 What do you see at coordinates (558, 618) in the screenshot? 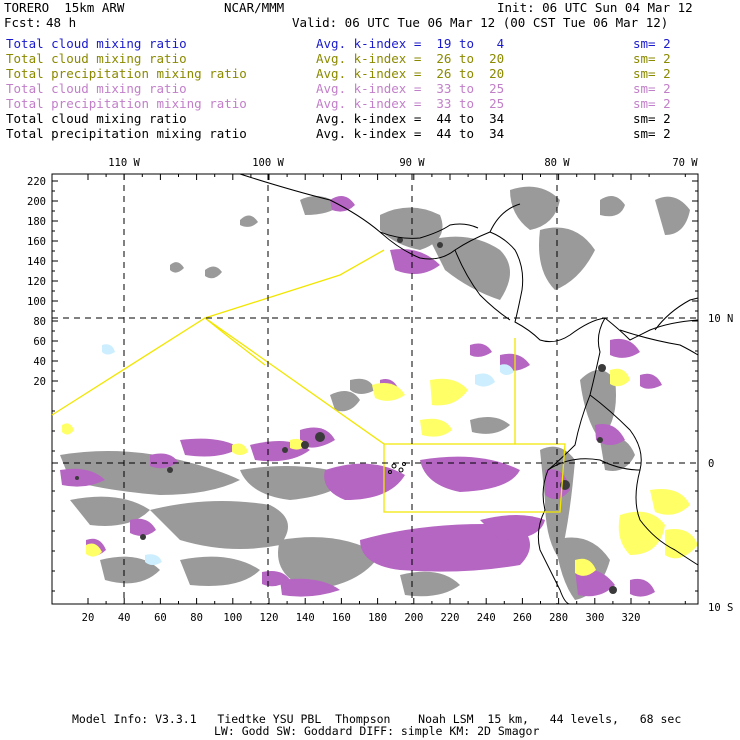
I see `x-tick-label: 280` at bounding box center [558, 618].